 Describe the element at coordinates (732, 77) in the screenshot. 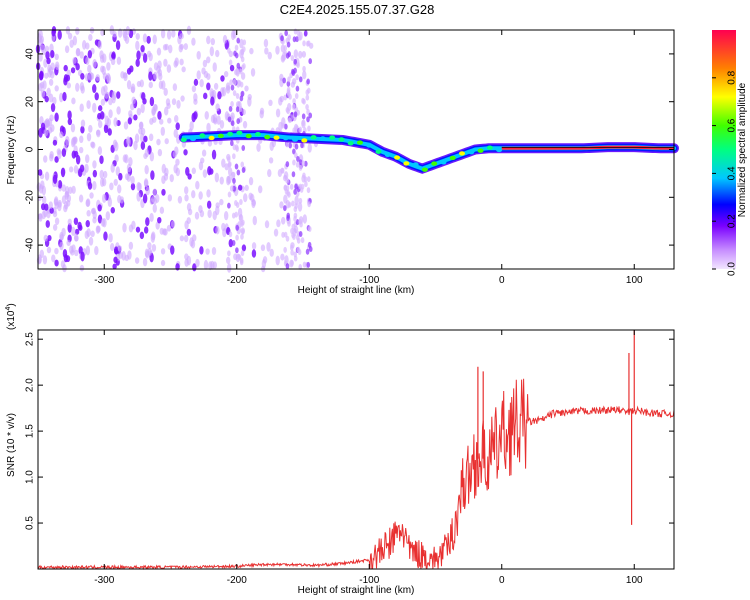

I see `colorbar-tick-label: 0.8` at that location.